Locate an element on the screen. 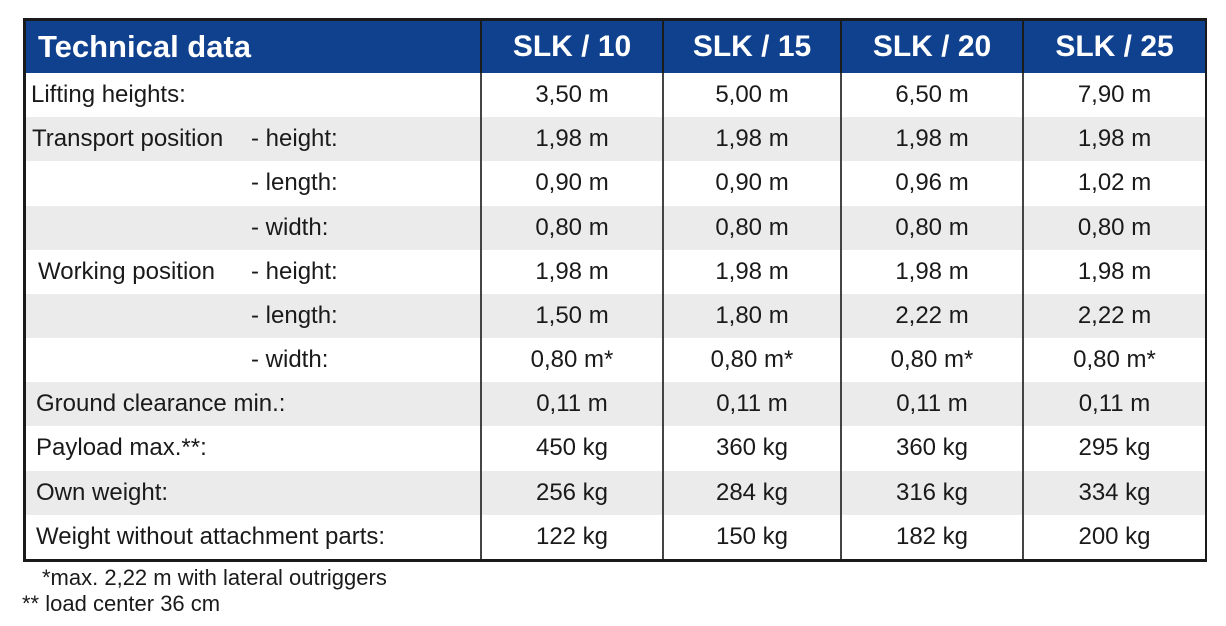 Image resolution: width=1226 pixels, height=626 pixels. table-title: Technical data is located at coordinates (253, 47).